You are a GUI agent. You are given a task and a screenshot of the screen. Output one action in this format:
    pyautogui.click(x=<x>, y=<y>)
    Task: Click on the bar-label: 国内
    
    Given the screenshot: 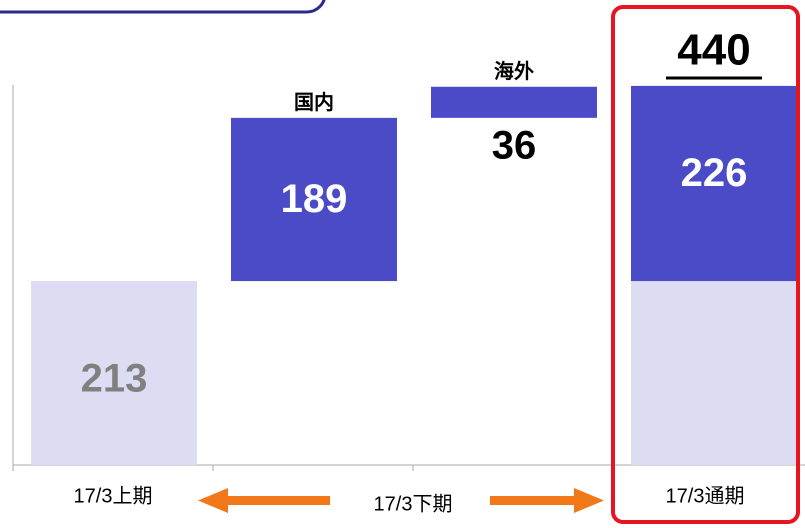 What is the action you would take?
    pyautogui.click(x=314, y=102)
    